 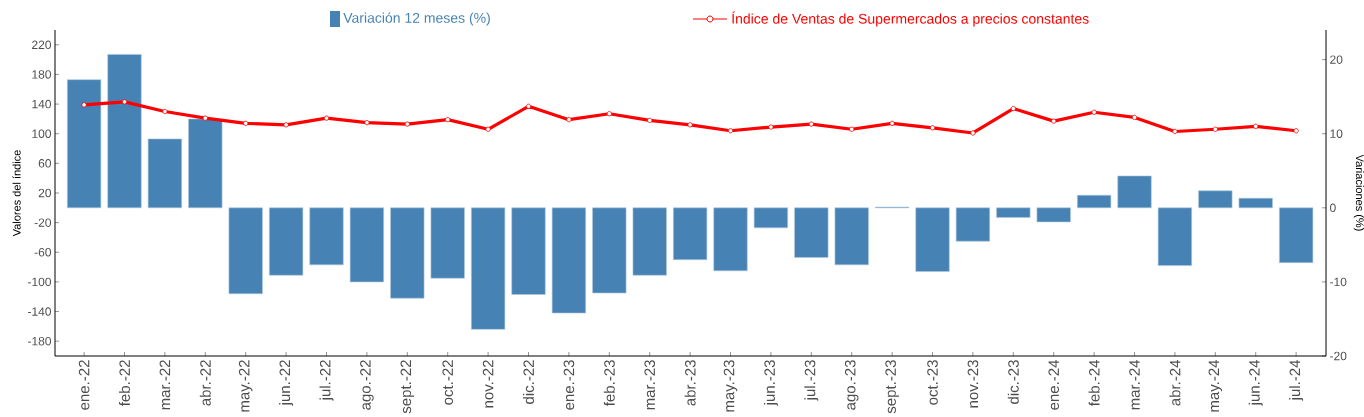 I want to click on x-tick-label: ene.-24, so click(x=1054, y=384).